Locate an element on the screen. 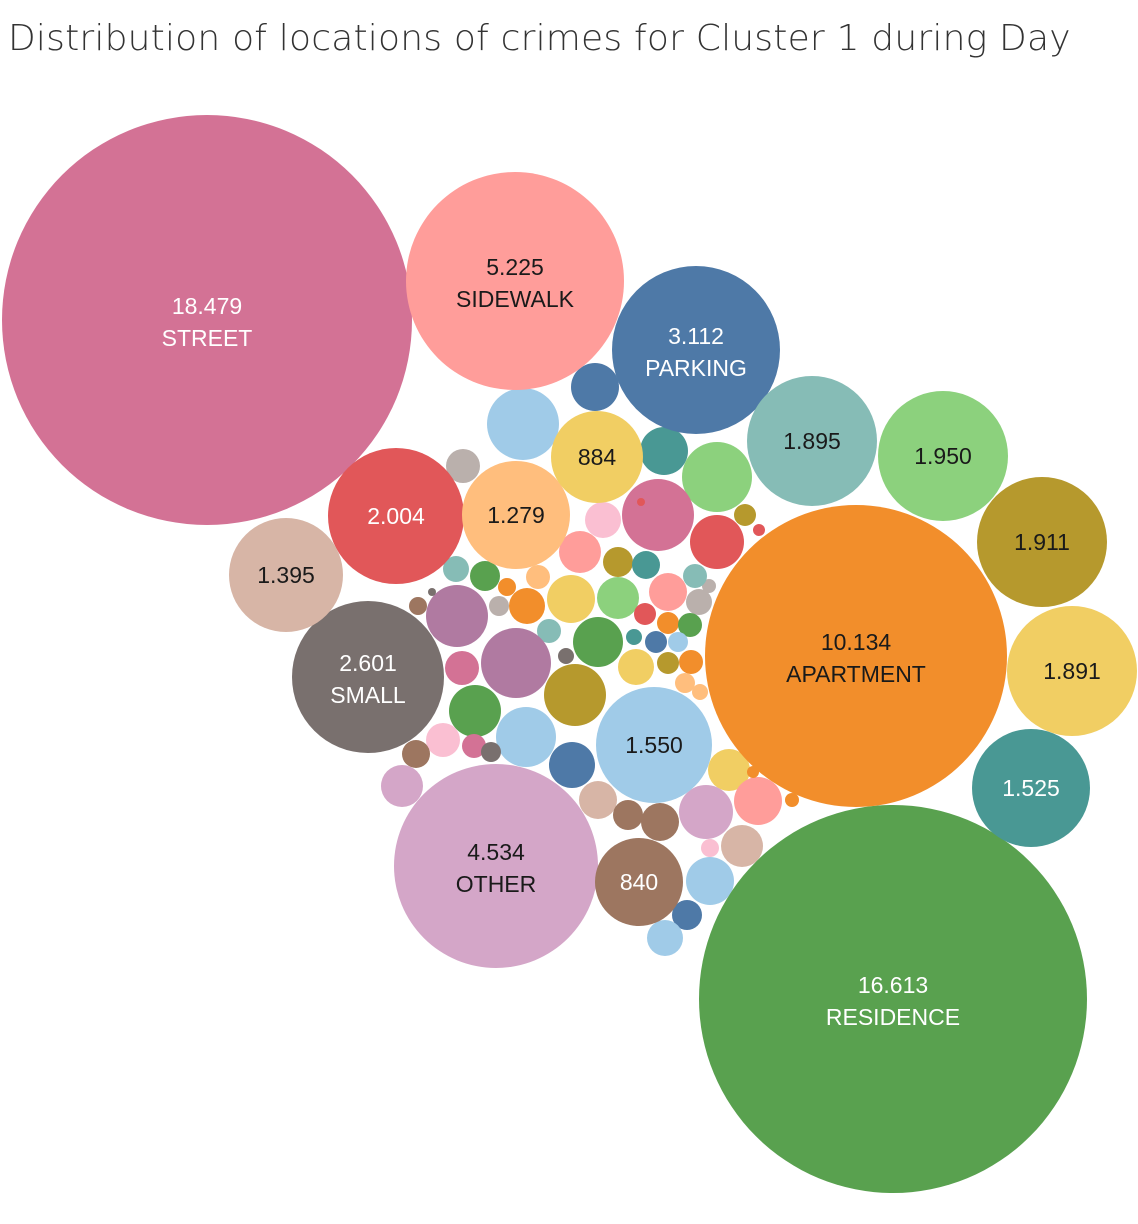 The width and height of the screenshot is (1138, 1224). bubble-value-label: 1.895 is located at coordinates (812, 441).